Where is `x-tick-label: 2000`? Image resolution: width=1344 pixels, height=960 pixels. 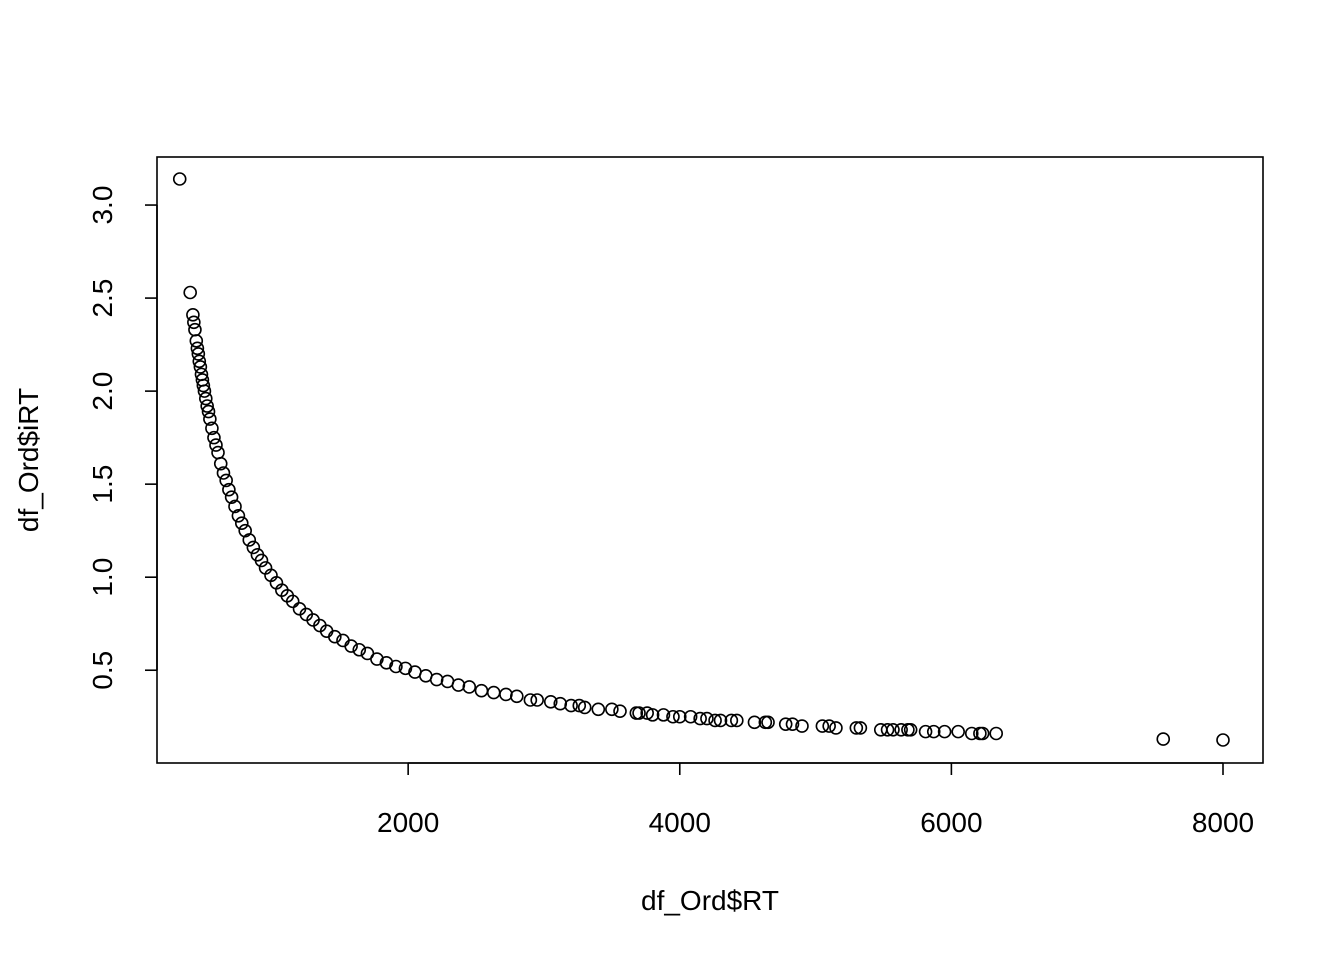
x-tick-label: 2000 is located at coordinates (408, 822).